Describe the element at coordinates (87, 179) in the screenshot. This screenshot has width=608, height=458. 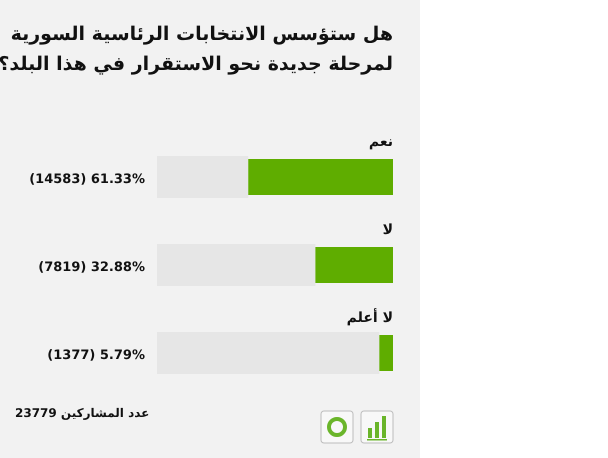
I see `data-label: (14583) 61.33%` at that location.